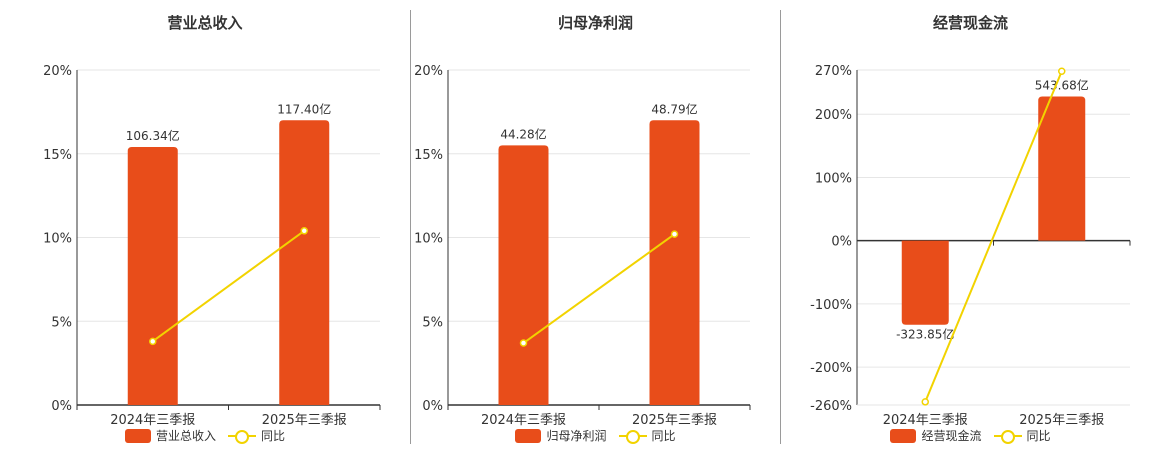 The height and width of the screenshot is (450, 1160). I want to click on chart-legend: 归母净利润 同比, so click(595, 435).